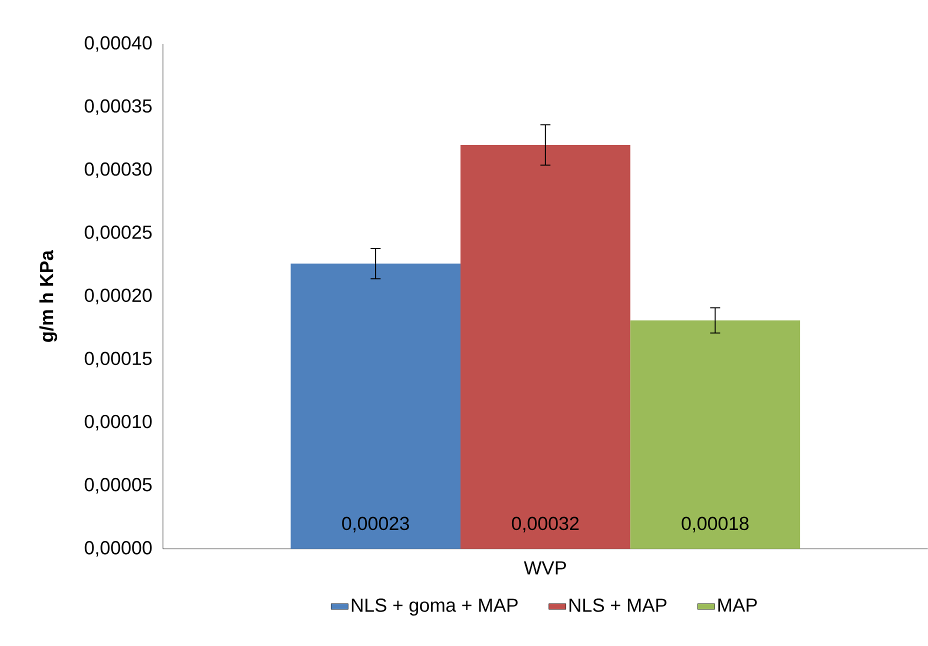 The image size is (928, 646). What do you see at coordinates (737, 605) in the screenshot?
I see `legend-label: MAP` at bounding box center [737, 605].